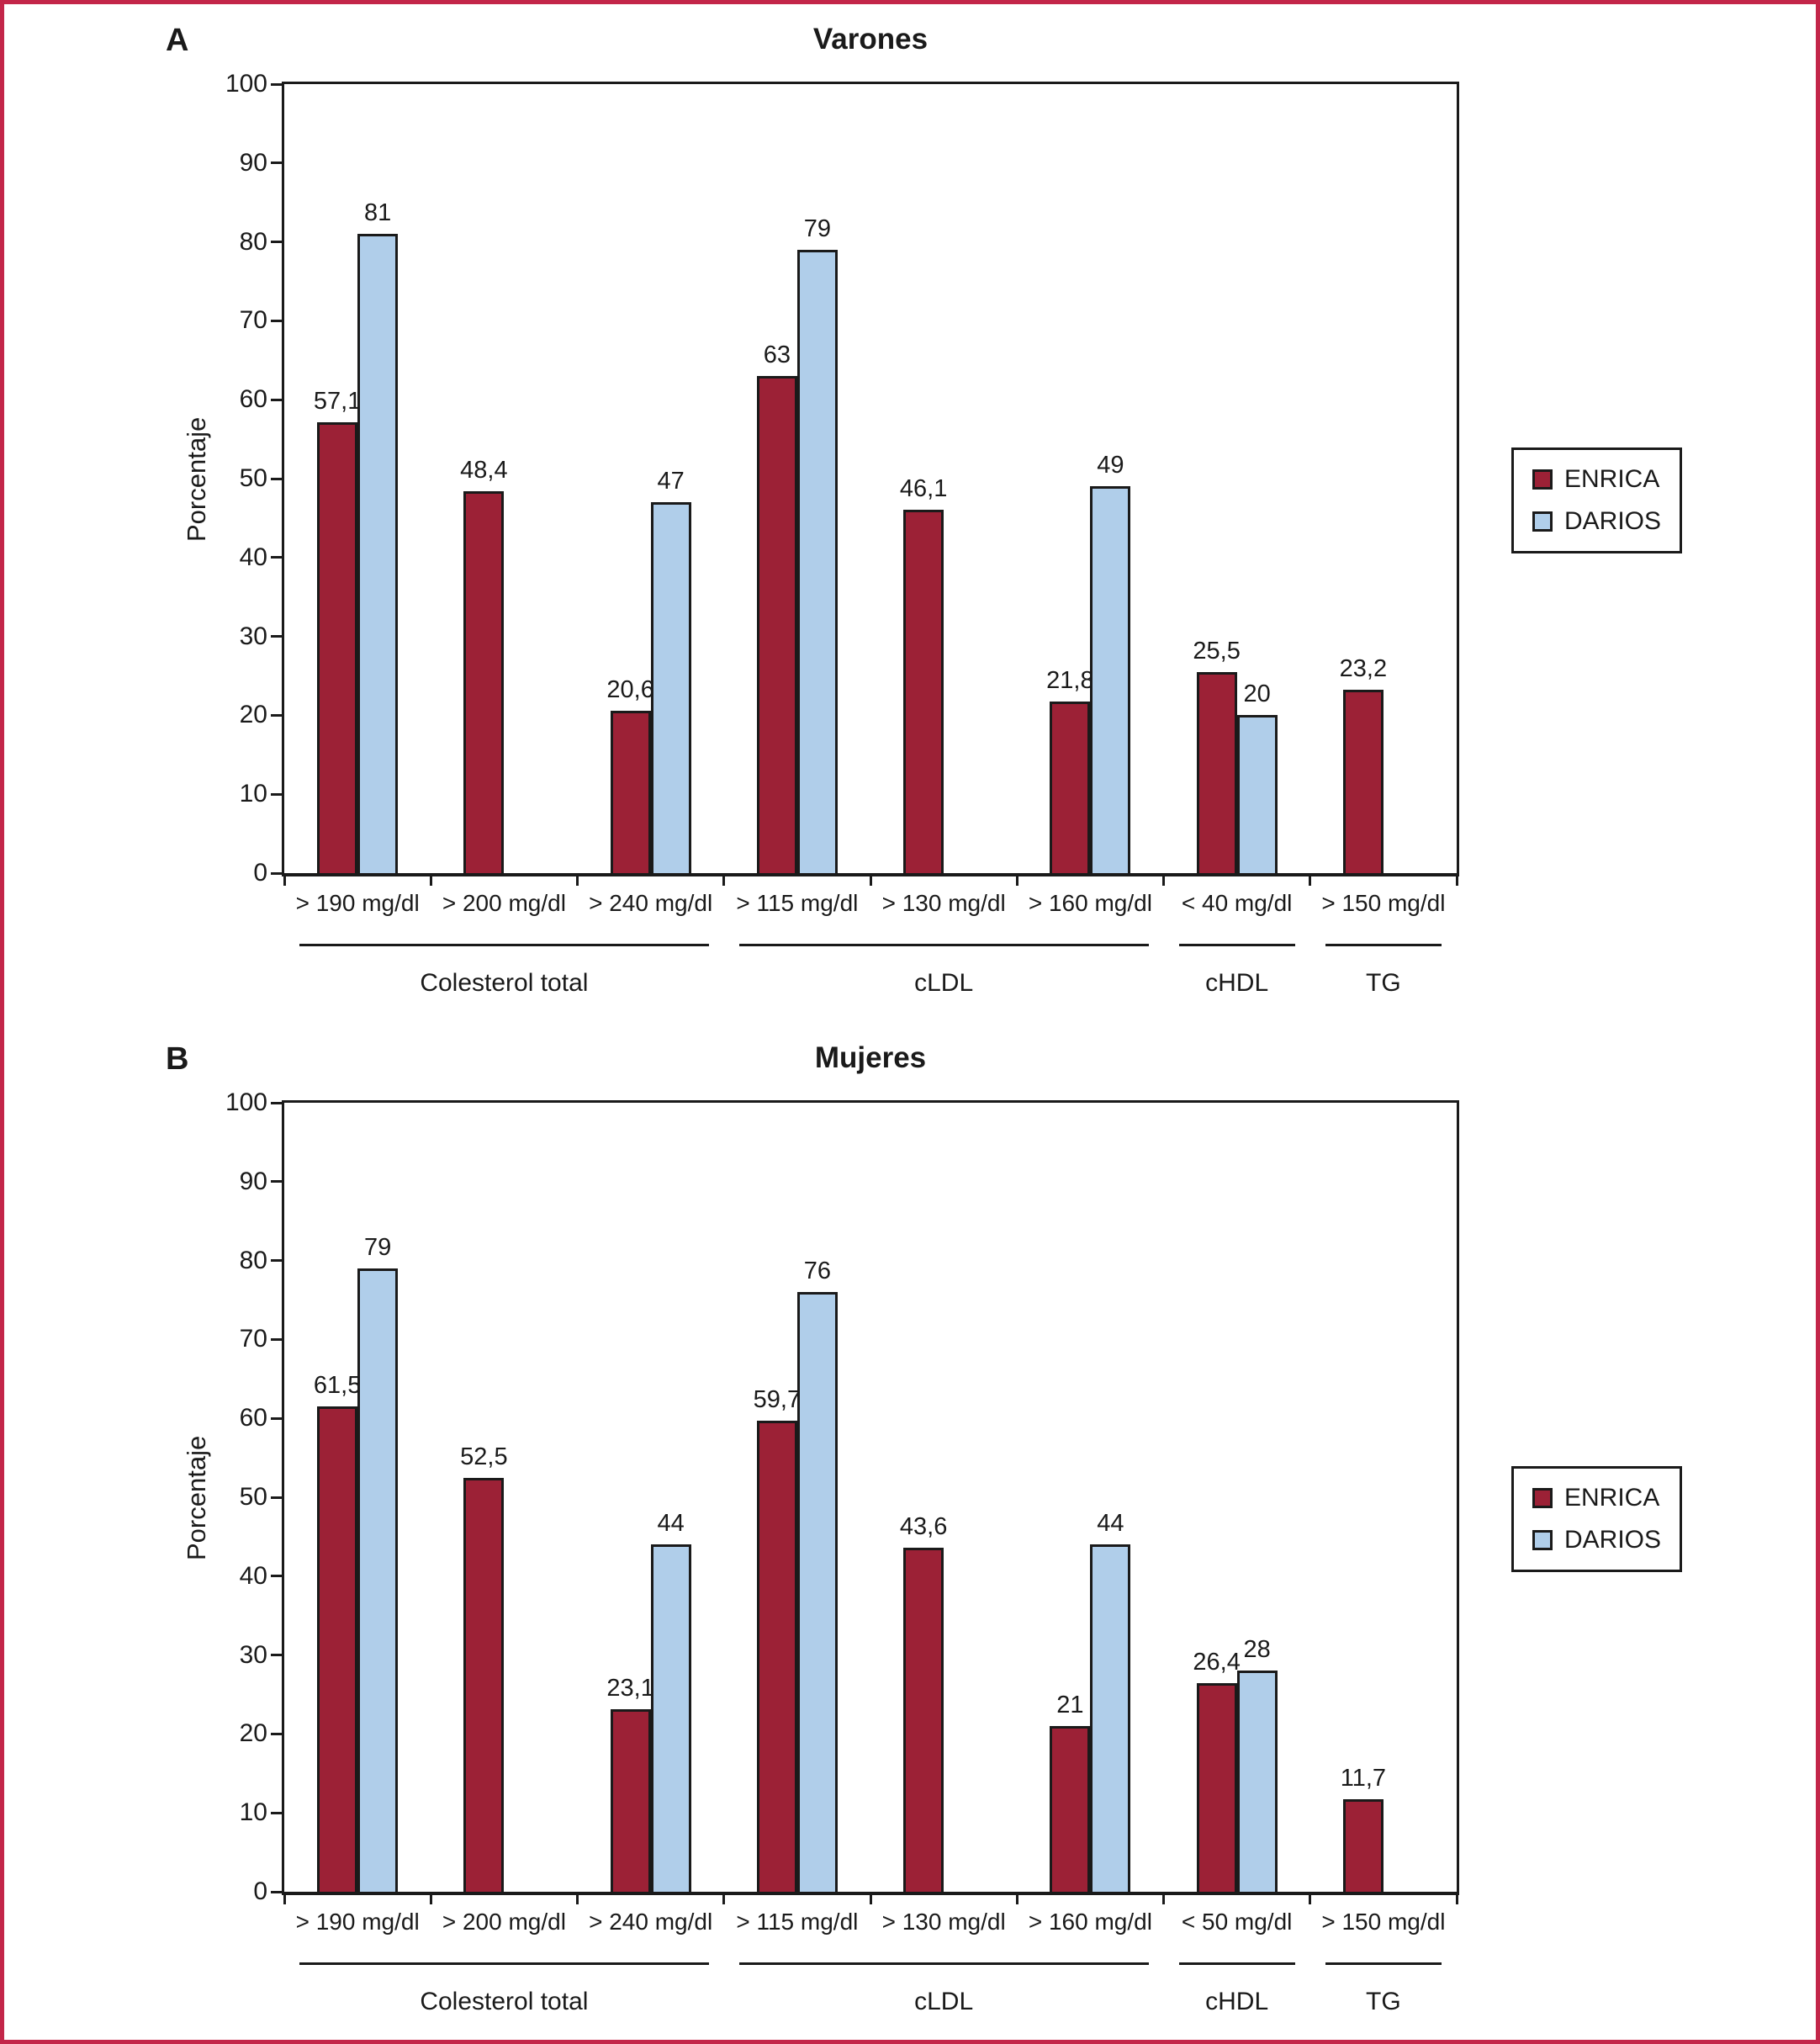 This screenshot has height=2044, width=1820. What do you see at coordinates (1257, 694) in the screenshot?
I see `bar-value-label: 20` at bounding box center [1257, 694].